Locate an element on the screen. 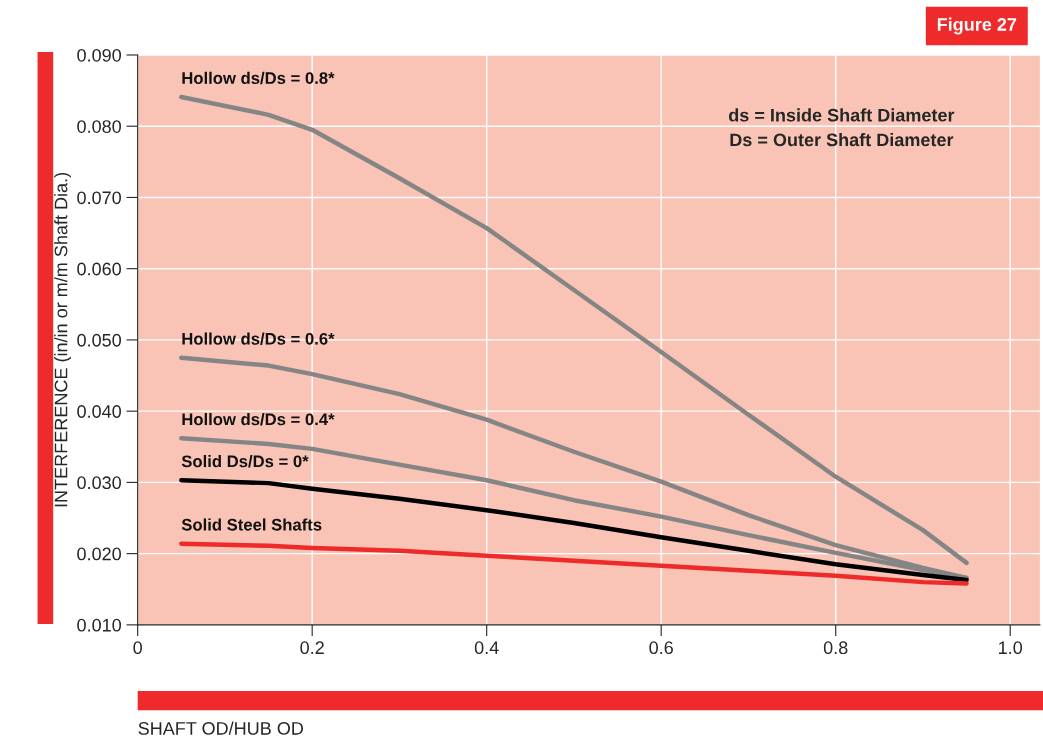  y-tick-label: 0.070 is located at coordinates (99, 198).